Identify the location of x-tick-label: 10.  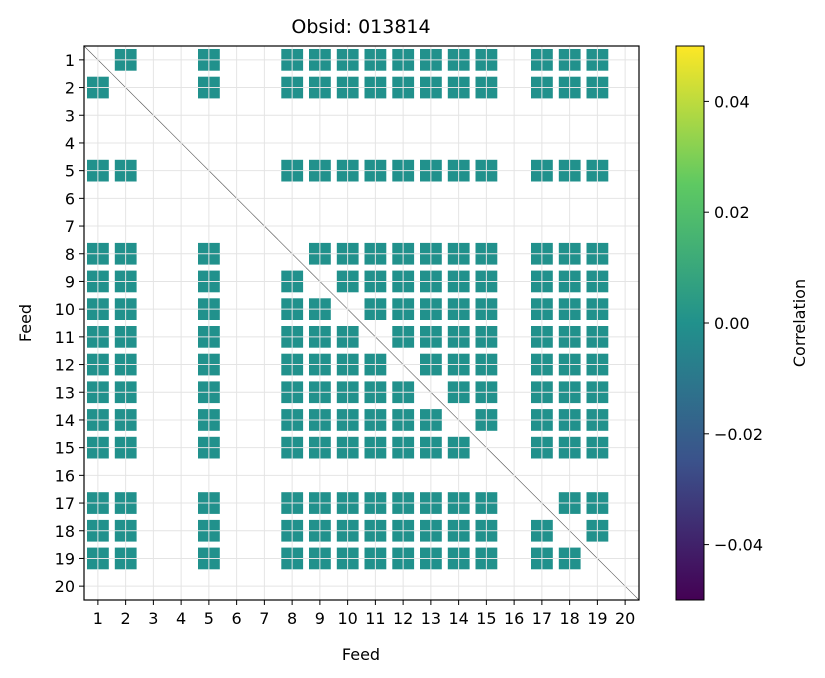
(347, 618).